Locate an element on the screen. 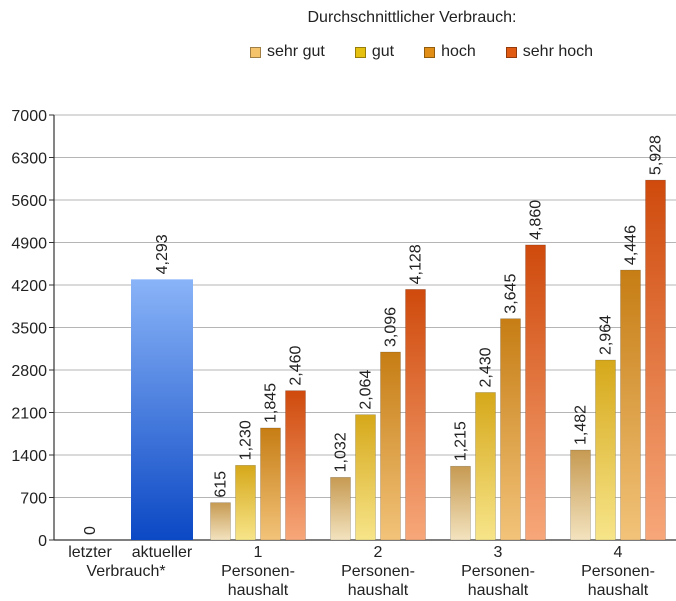  bar-4-gut is located at coordinates (605, 450).